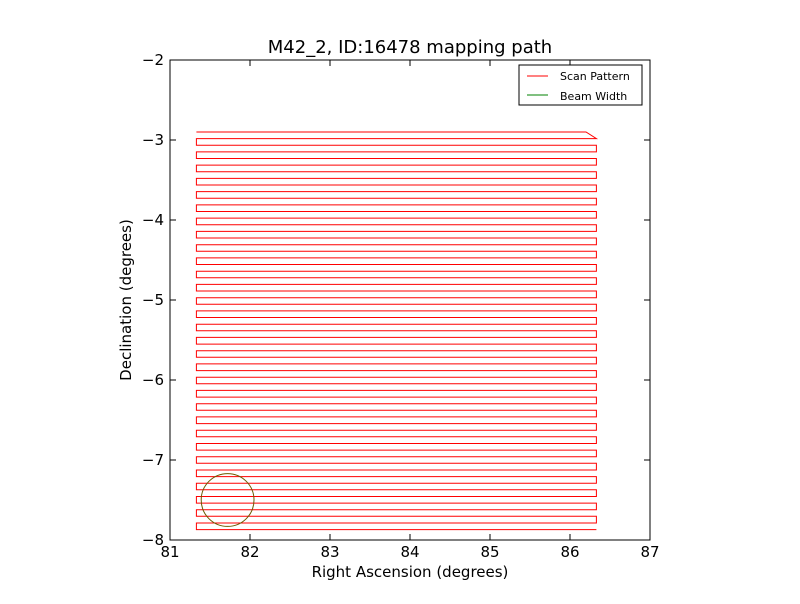 The width and height of the screenshot is (800, 604). What do you see at coordinates (329, 552) in the screenshot?
I see `x-tick-label: 83` at bounding box center [329, 552].